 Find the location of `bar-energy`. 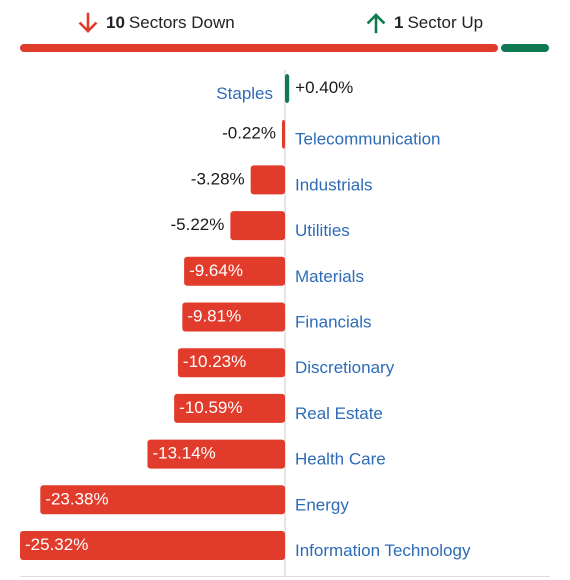

bar-energy is located at coordinates (162, 500).